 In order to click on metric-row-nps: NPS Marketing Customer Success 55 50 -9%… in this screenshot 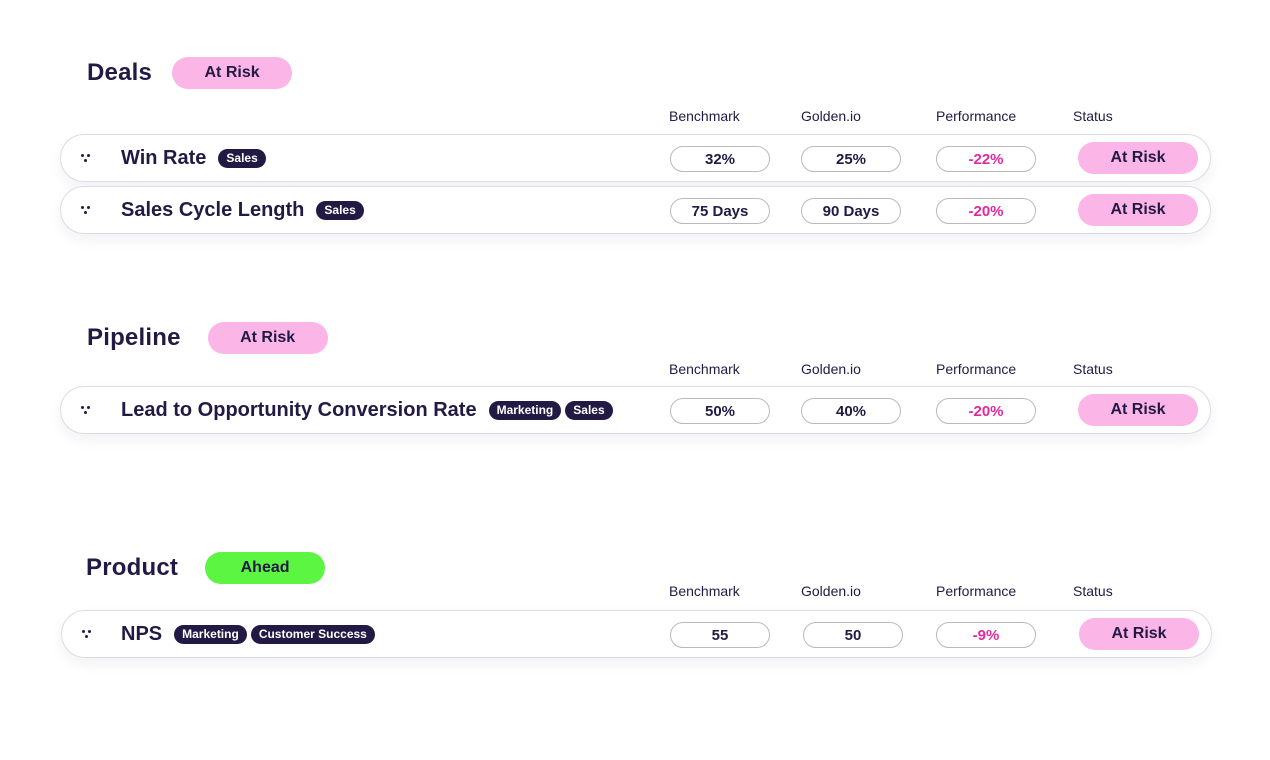, I will do `click(636, 634)`.